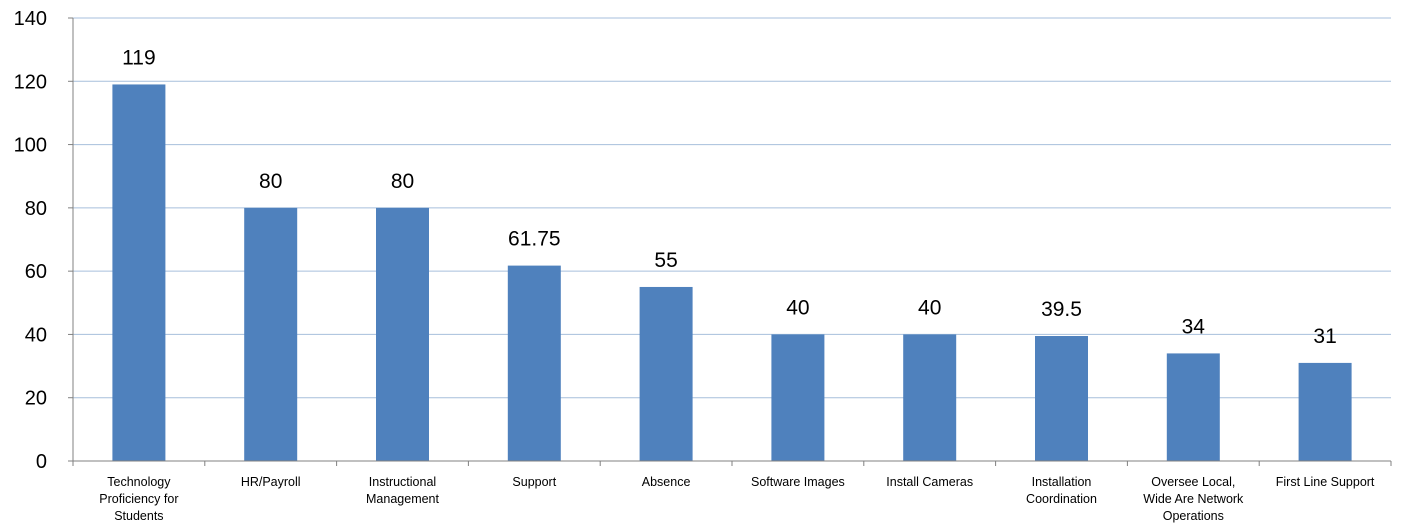  I want to click on data-label-7: 40, so click(929, 307).